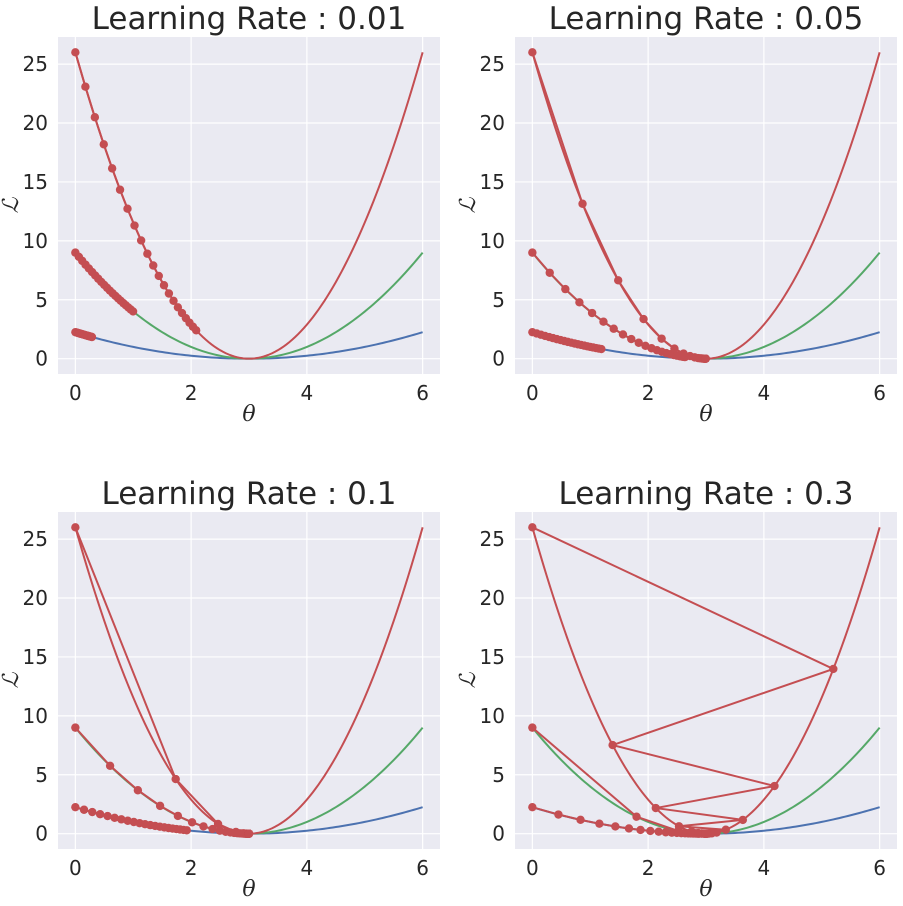  Describe the element at coordinates (648, 868) in the screenshot. I see `x-tick-label: 2` at that location.